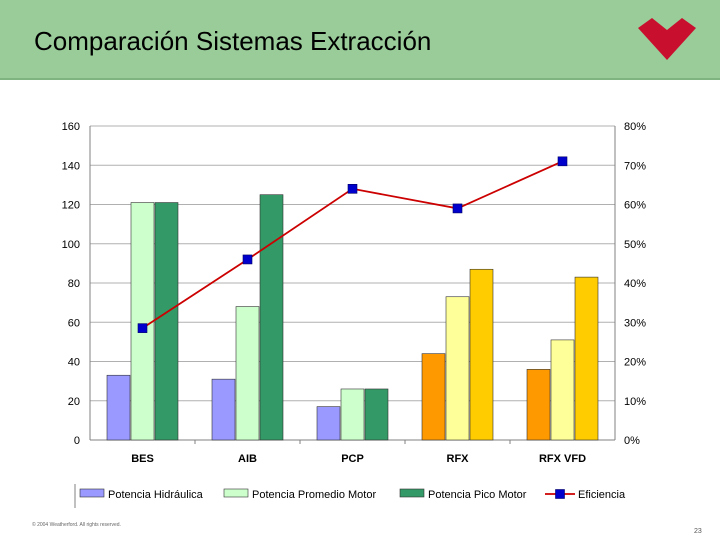 The image size is (720, 540). What do you see at coordinates (635, 206) in the screenshot?
I see `y-right-tick-label: 60%` at bounding box center [635, 206].